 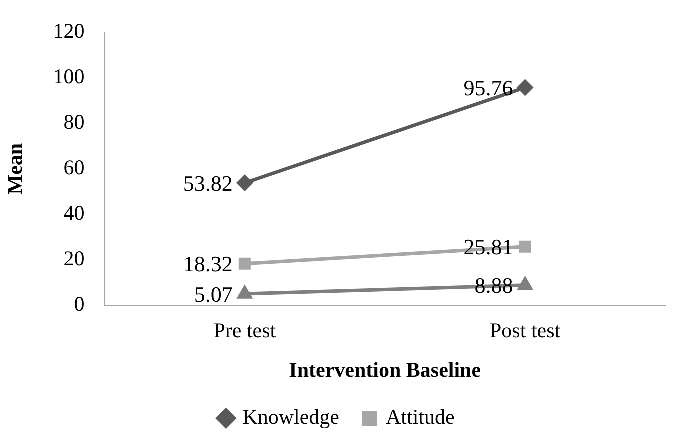 I want to click on y-tick-label: 100, so click(x=69, y=76).